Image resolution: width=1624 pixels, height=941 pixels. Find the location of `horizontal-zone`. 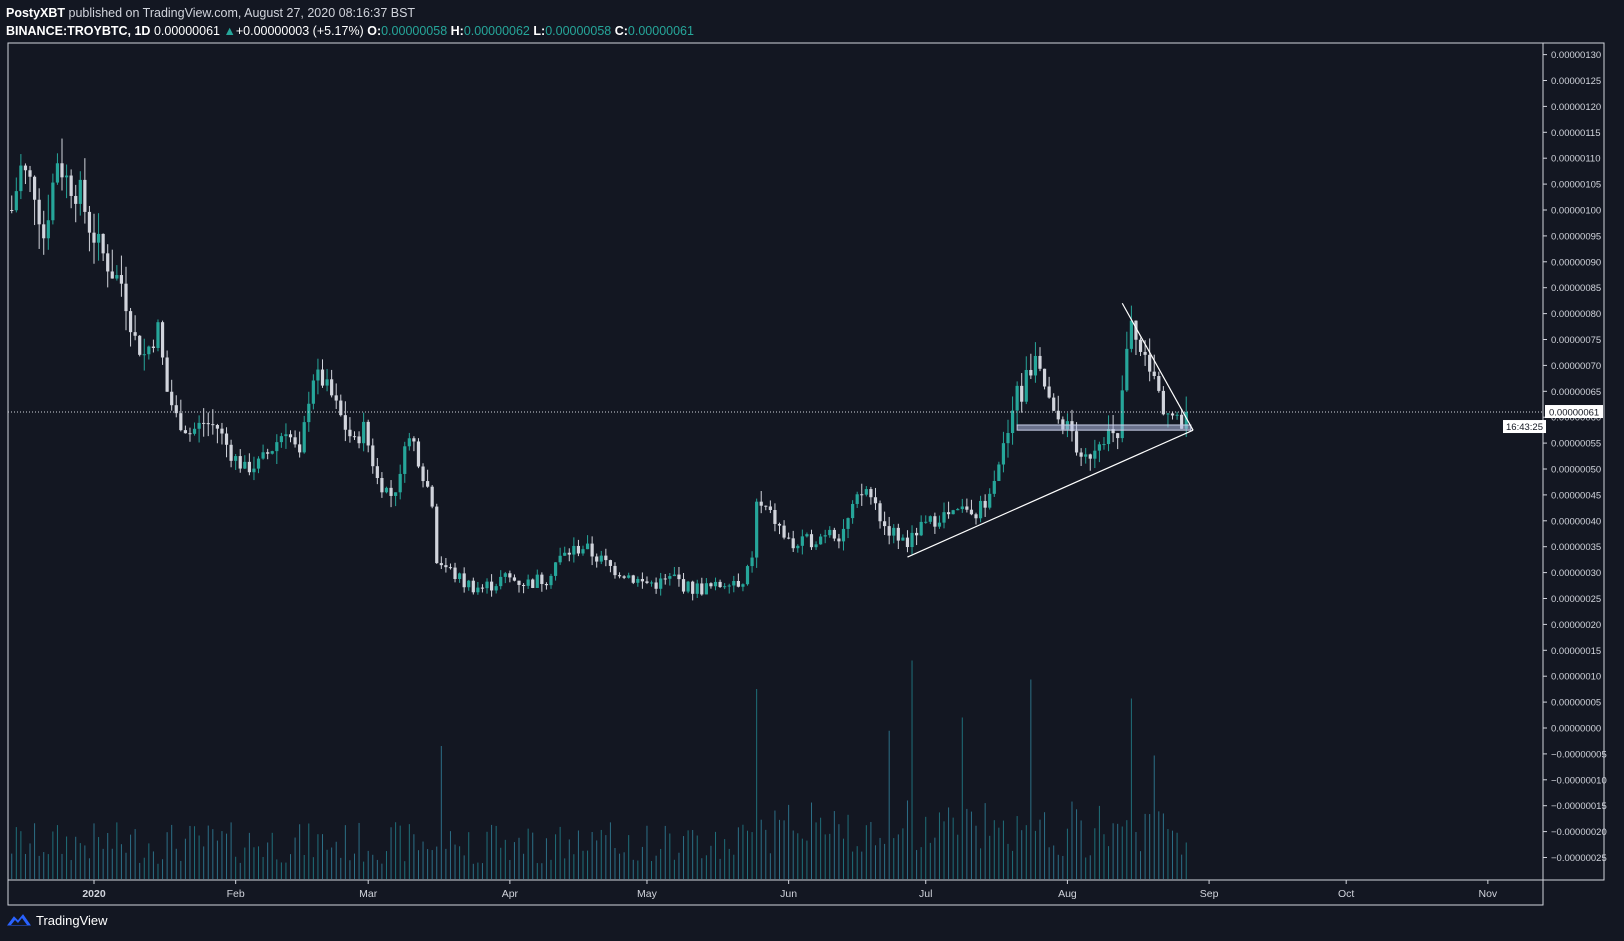

horizontal-zone is located at coordinates (1104, 427).